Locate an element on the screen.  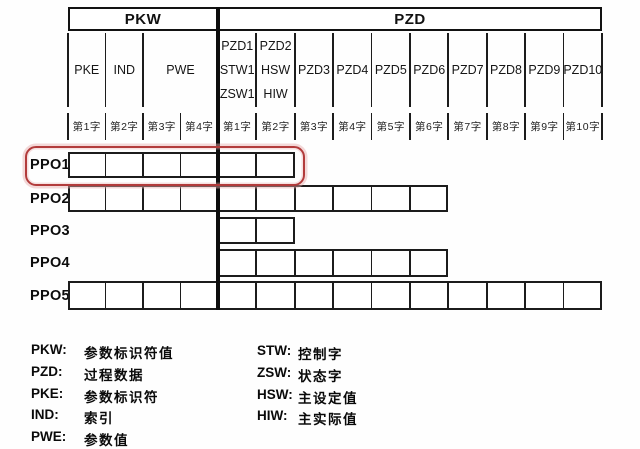
word-label: 第7字 is located at coordinates (467, 127).